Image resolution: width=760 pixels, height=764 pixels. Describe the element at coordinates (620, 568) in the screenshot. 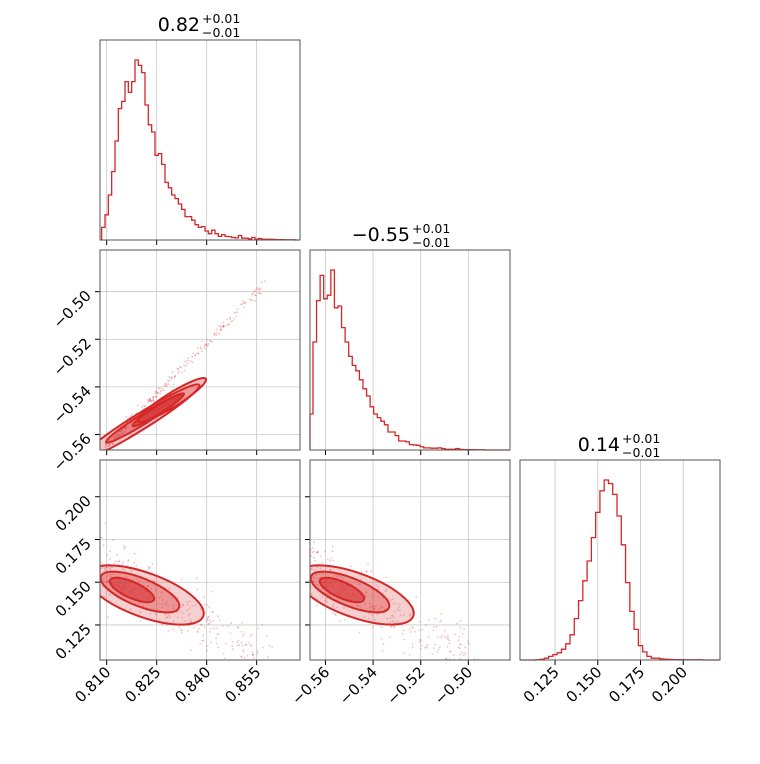

I see `diagonal-panel-2: 0.125 0.150 0.175 0.200 0.14 +0.01−0.01` at that location.